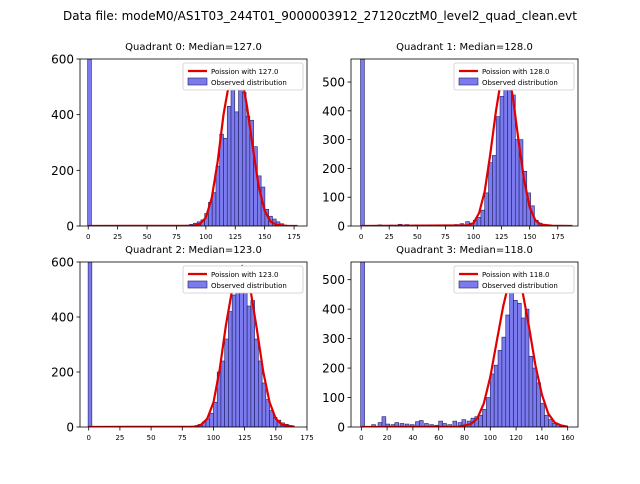 This screenshot has height=484, width=640. What do you see at coordinates (464, 47) in the screenshot?
I see `quadrant-1-title: Quadrant 1: Median=128.0` at bounding box center [464, 47].